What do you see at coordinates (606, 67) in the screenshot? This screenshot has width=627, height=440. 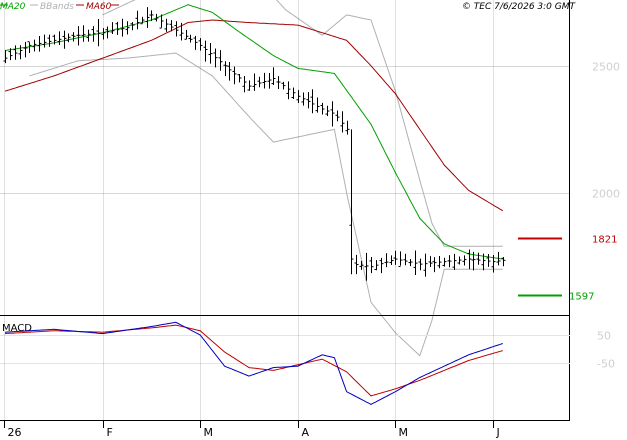 I see `price-tick-label: 2500` at bounding box center [606, 67].